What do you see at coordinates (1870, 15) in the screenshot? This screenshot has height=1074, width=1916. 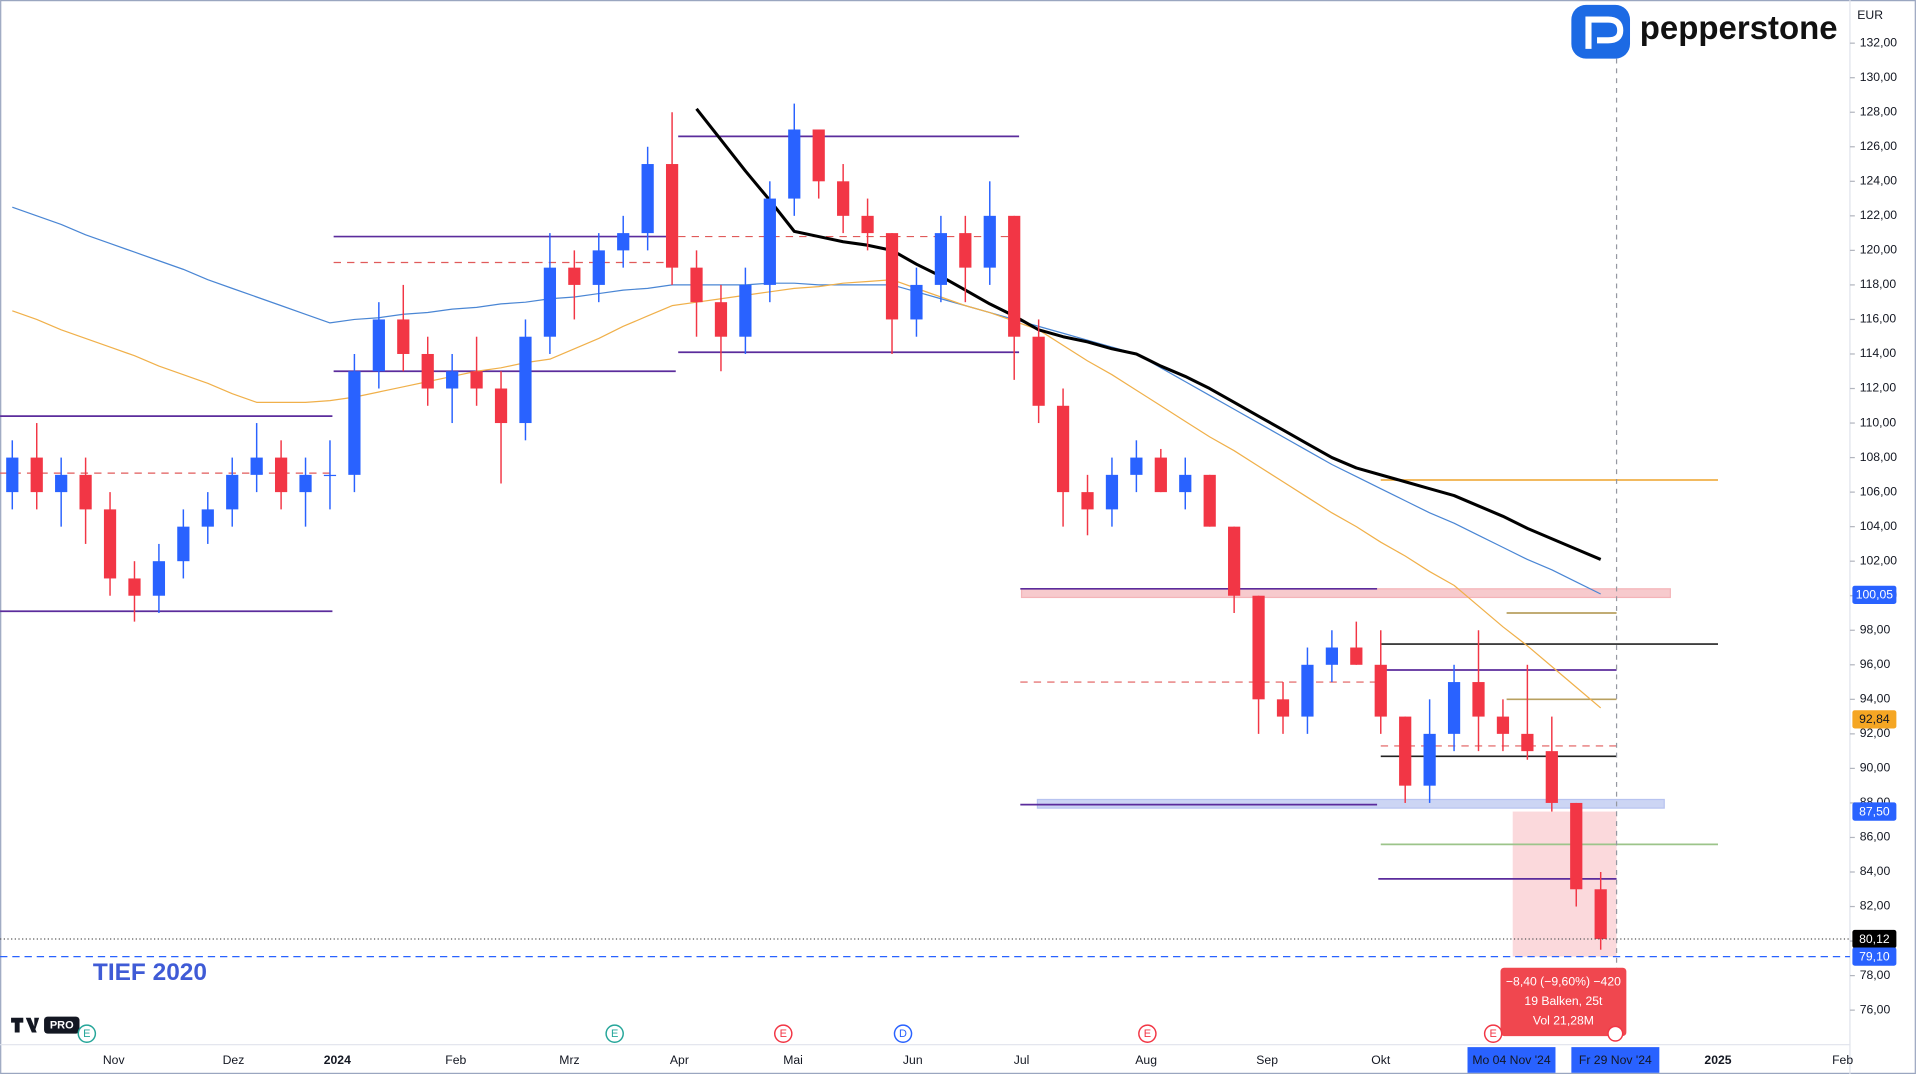 I see `currency: EUR` at bounding box center [1870, 15].